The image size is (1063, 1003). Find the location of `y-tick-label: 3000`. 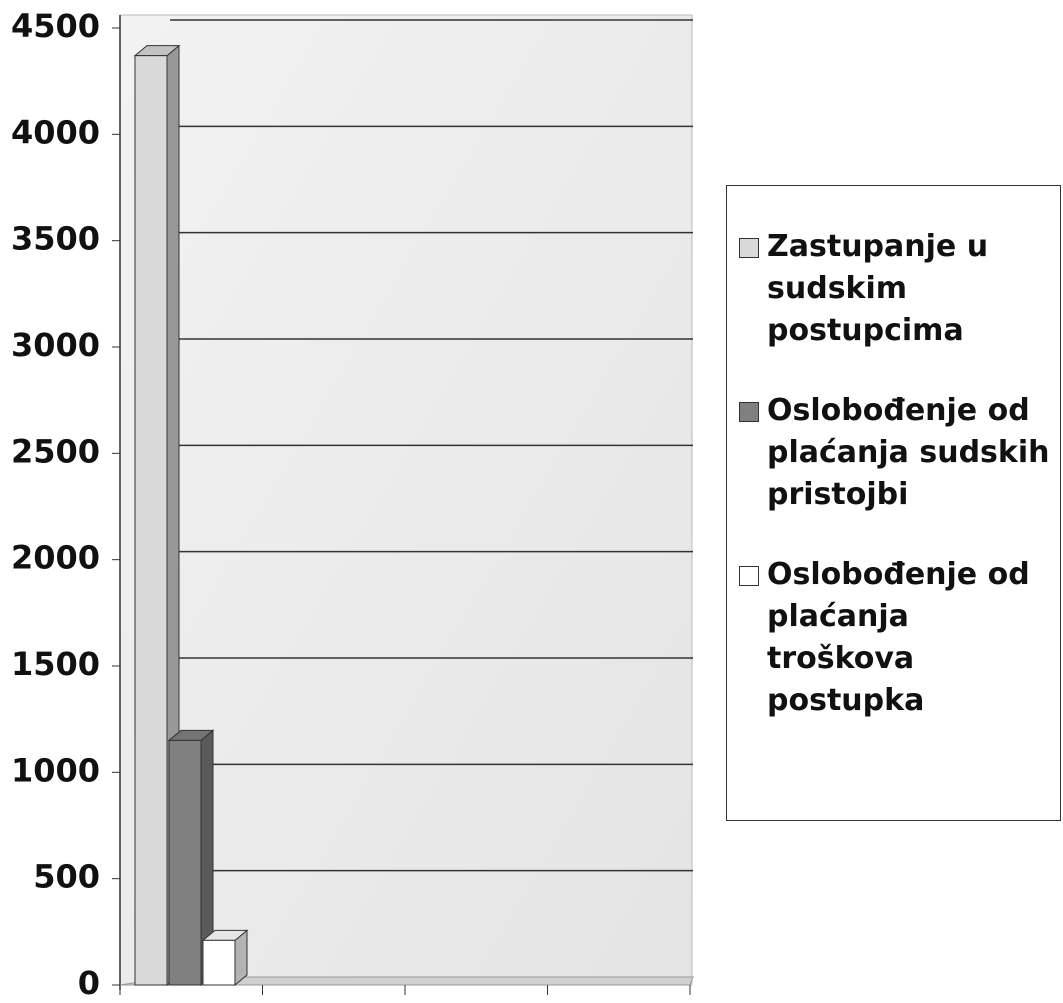

y-tick-label: 3000 is located at coordinates (55, 345).